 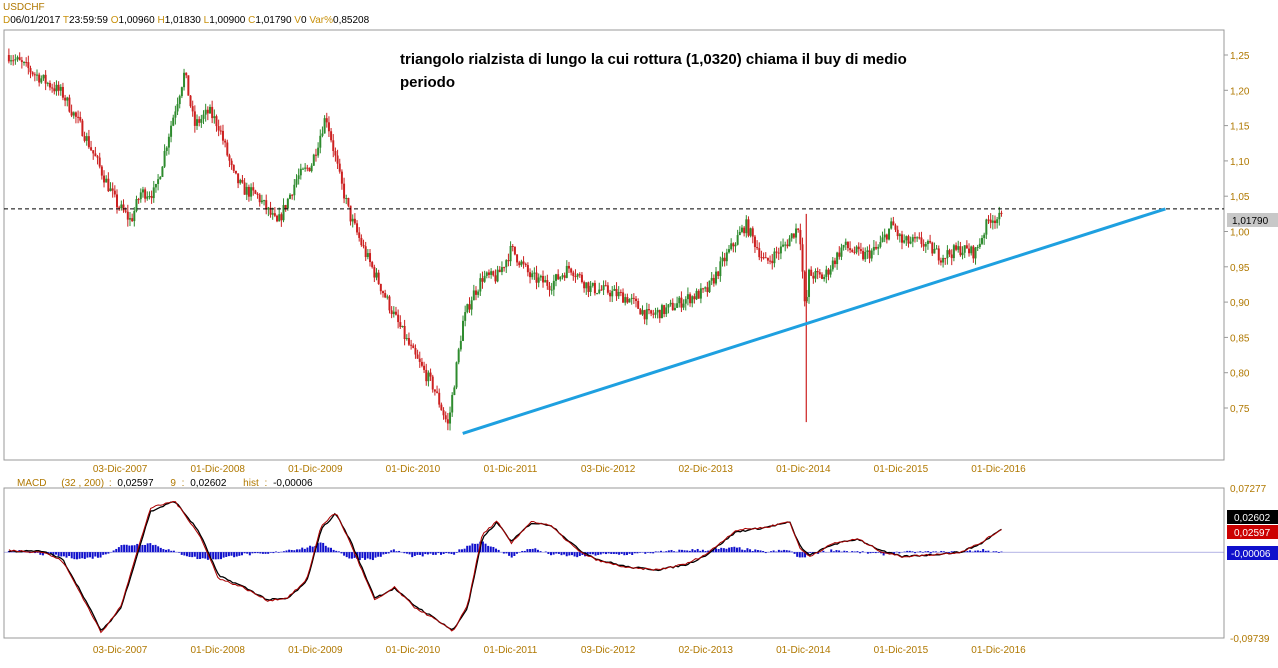 What do you see at coordinates (1240, 409) in the screenshot?
I see `y-tick-label: 0,75` at bounding box center [1240, 409].